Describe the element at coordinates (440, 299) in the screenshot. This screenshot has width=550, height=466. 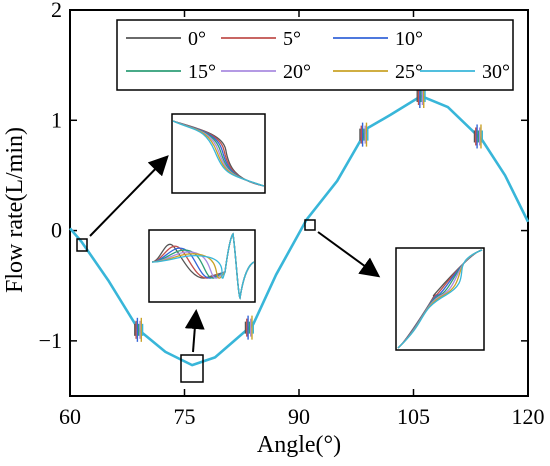
I see `inset3-curve` at that location.